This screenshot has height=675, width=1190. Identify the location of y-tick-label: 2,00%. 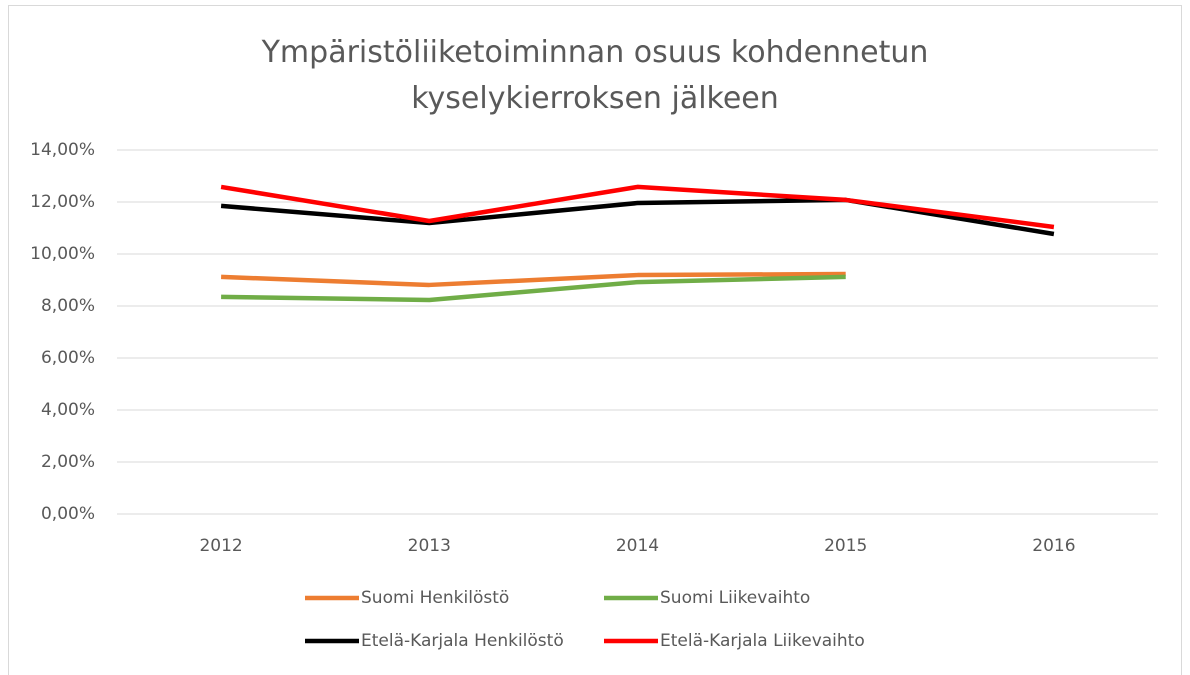
(68, 462).